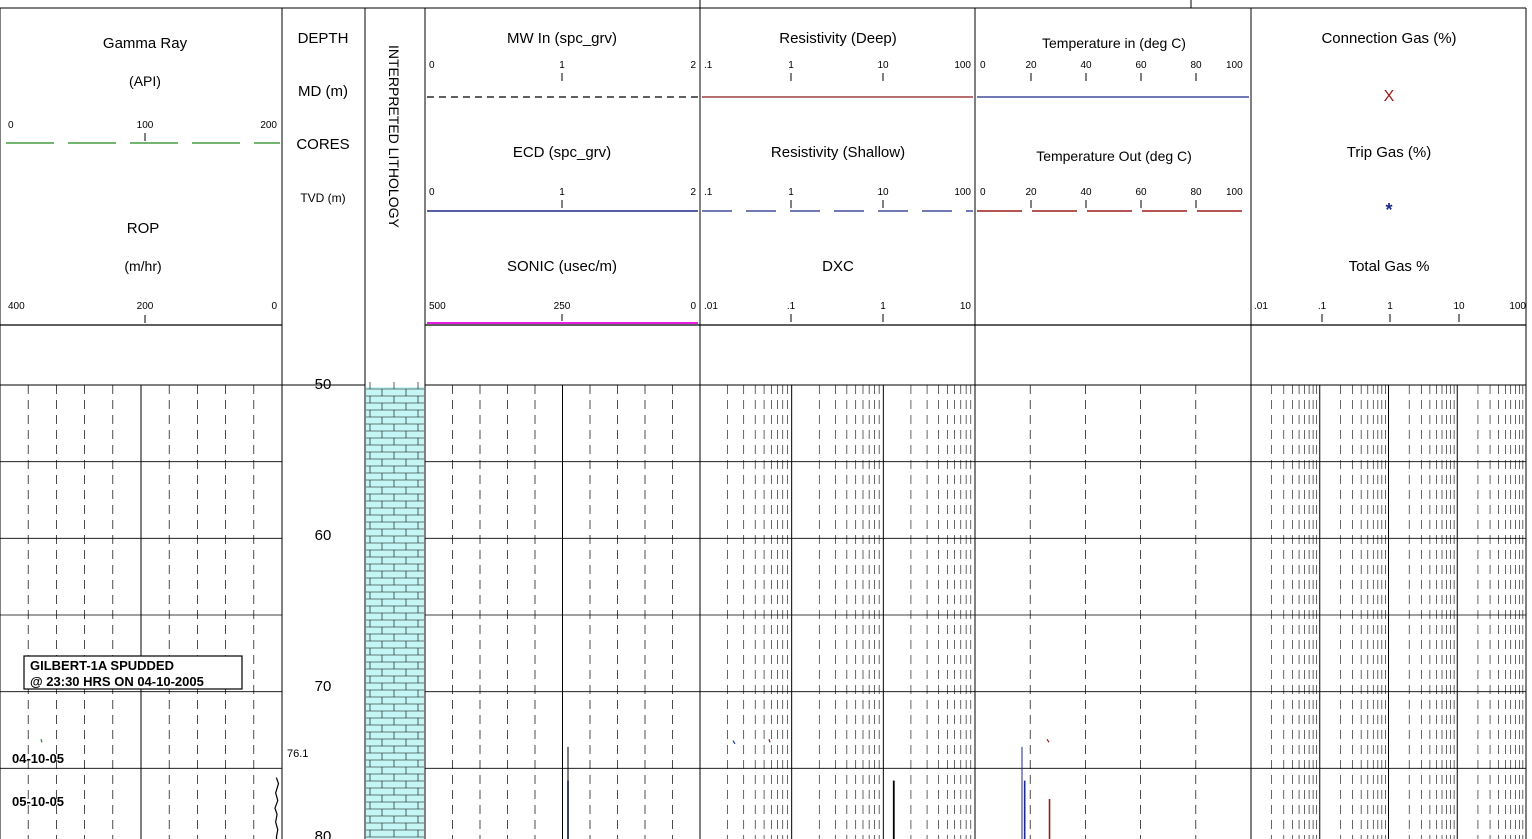 This screenshot has height=839, width=1532. What do you see at coordinates (1141, 65) in the screenshot?
I see `temp-in-scale-3: 60` at bounding box center [1141, 65].